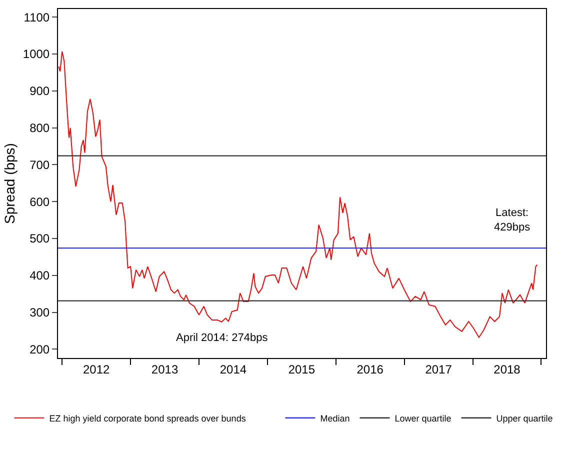 The height and width of the screenshot is (454, 567). Describe the element at coordinates (37, 17) in the screenshot. I see `y-tick-label: 1100` at that location.